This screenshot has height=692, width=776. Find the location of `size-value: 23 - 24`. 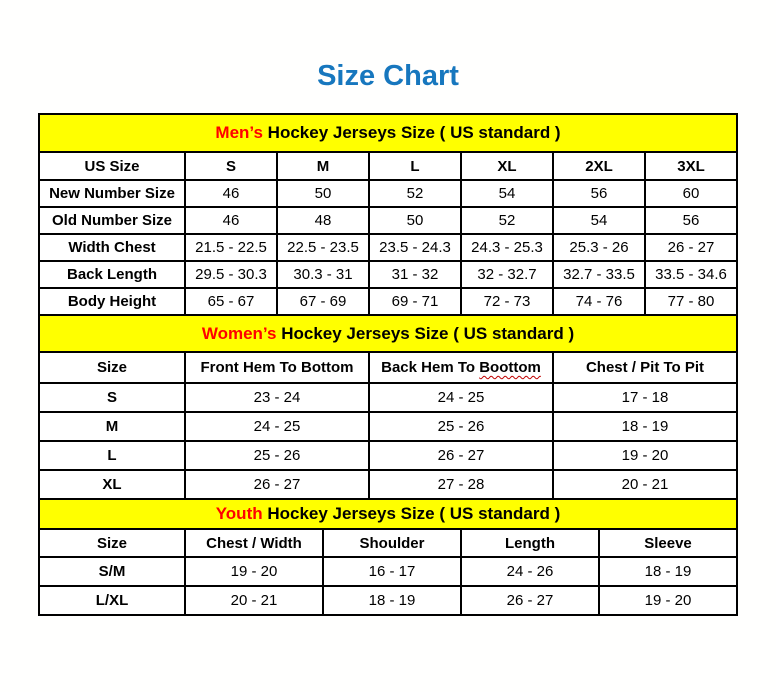

size-value: 23 - 24 is located at coordinates (277, 397).